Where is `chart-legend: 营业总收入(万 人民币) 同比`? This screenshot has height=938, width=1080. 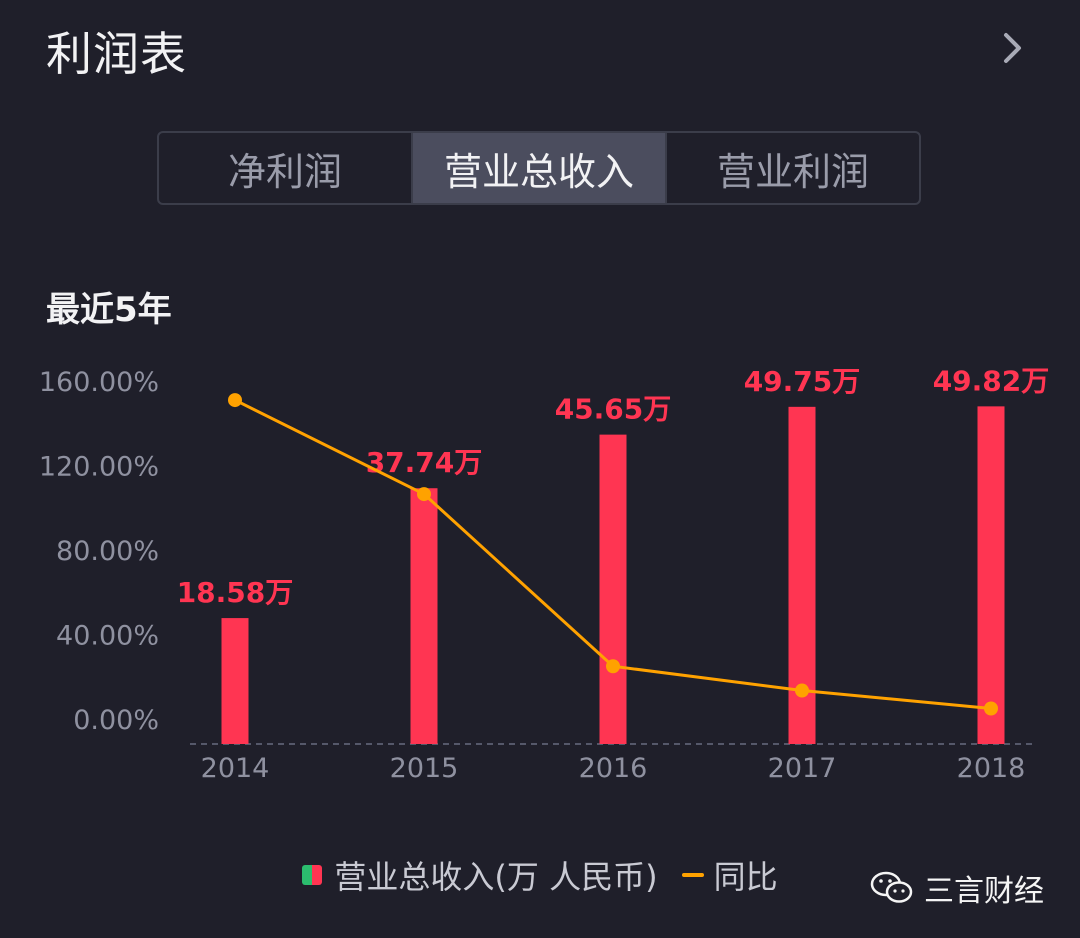
chart-legend: 营业总收入(万 人民币) 同比 is located at coordinates (540, 875).